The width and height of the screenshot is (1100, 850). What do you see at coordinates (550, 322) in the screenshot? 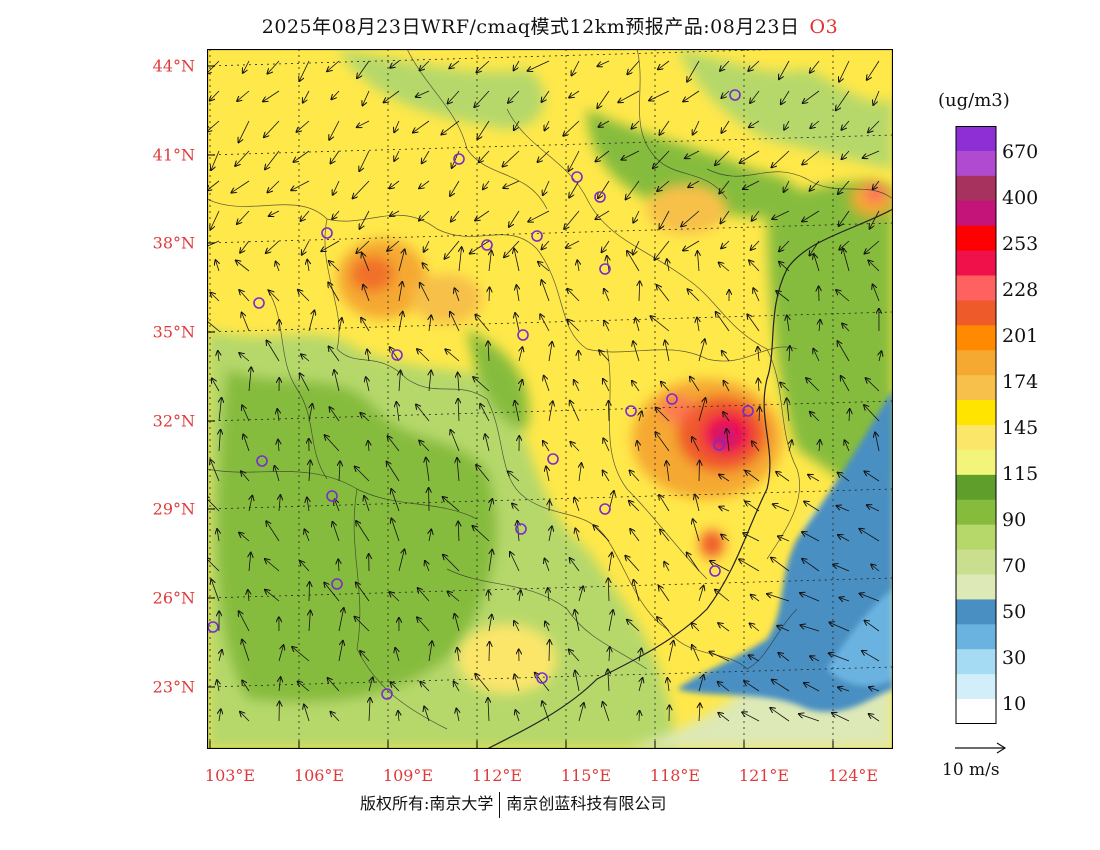
I see `latitude-gridline` at bounding box center [550, 322].